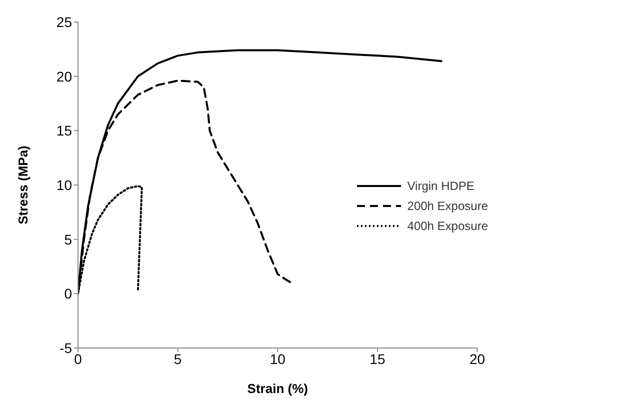 Image resolution: width=634 pixels, height=407 pixels. What do you see at coordinates (64, 76) in the screenshot?
I see `y-tick-label: 20` at bounding box center [64, 76].